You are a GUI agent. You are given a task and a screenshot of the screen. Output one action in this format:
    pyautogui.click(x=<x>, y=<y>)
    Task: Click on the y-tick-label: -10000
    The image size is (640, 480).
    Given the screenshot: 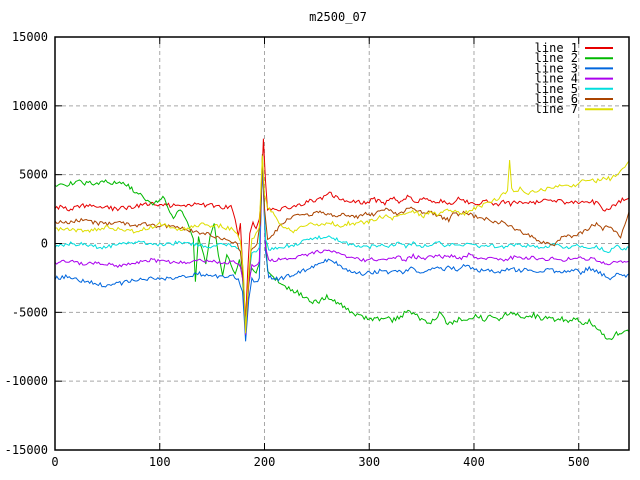 What is the action you would take?
    pyautogui.click(x=26, y=381)
    